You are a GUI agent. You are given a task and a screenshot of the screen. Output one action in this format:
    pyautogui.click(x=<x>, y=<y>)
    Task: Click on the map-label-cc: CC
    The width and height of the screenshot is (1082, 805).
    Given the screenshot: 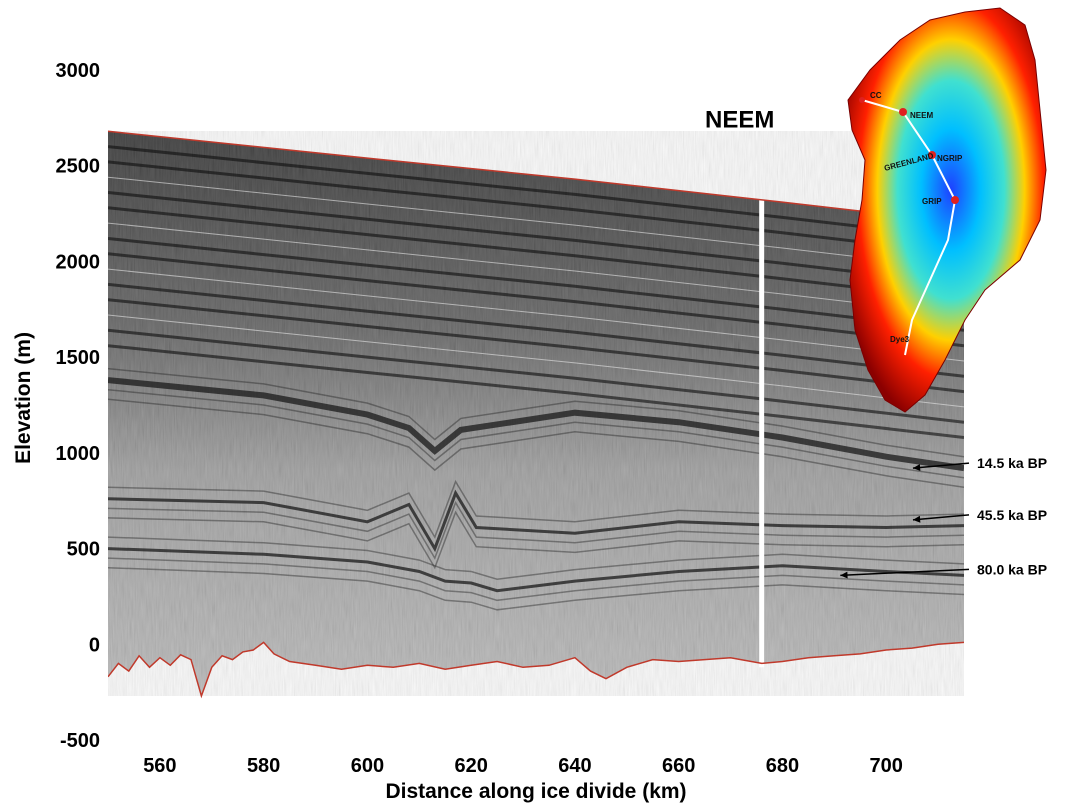 What is the action you would take?
    pyautogui.click(x=876, y=95)
    